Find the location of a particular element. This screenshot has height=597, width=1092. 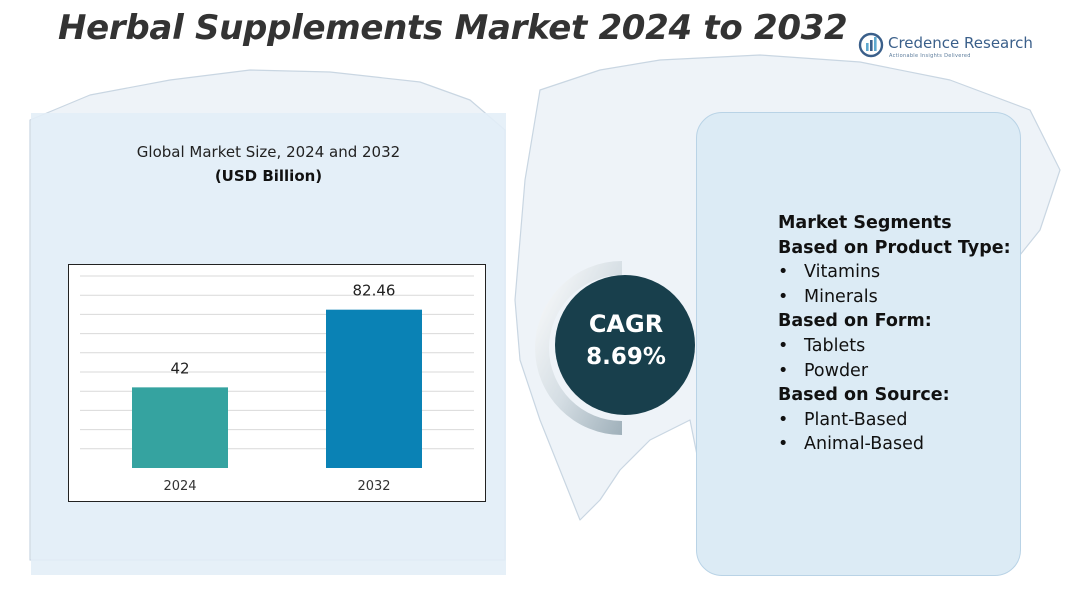

cagr-circle is located at coordinates (625, 345).